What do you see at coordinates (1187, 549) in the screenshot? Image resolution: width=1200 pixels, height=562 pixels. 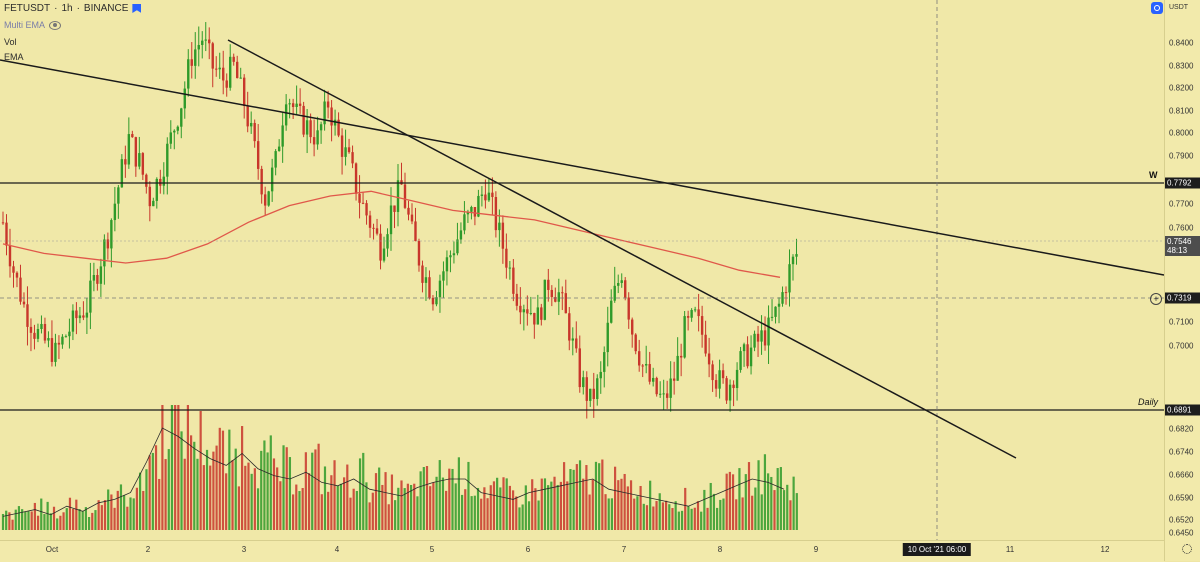 I see `gear-icon` at bounding box center [1187, 549].